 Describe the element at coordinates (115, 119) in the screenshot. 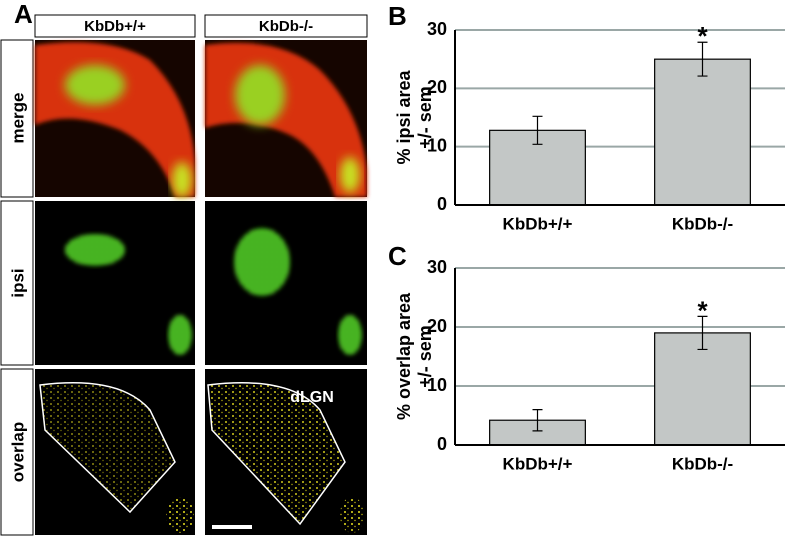

I see `image-merge-wt` at that location.